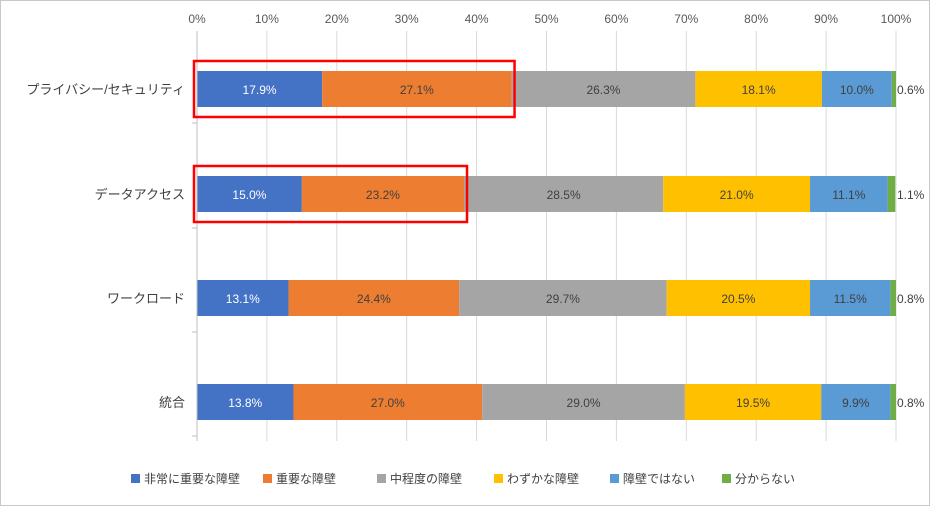  I want to click on data-label: 26.3%, so click(603, 90).